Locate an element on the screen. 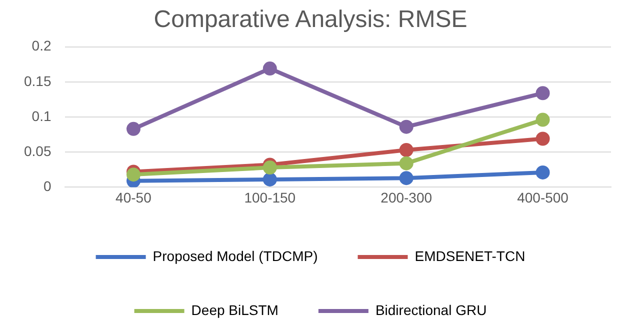  x-tick-label: 400-500 is located at coordinates (543, 197).